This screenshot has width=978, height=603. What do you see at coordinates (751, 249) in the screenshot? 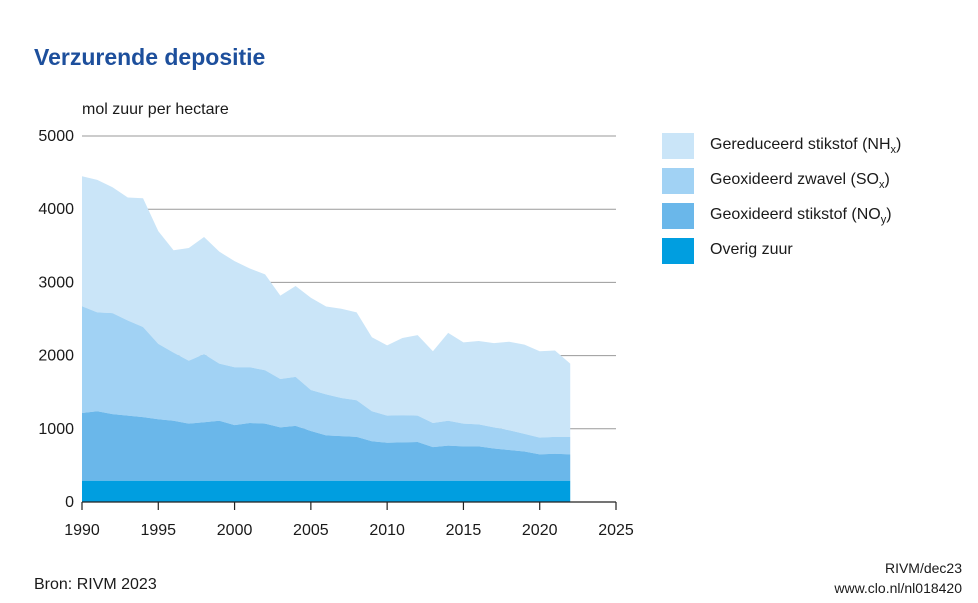
I see `legend-label: Overig zuur` at bounding box center [751, 249].